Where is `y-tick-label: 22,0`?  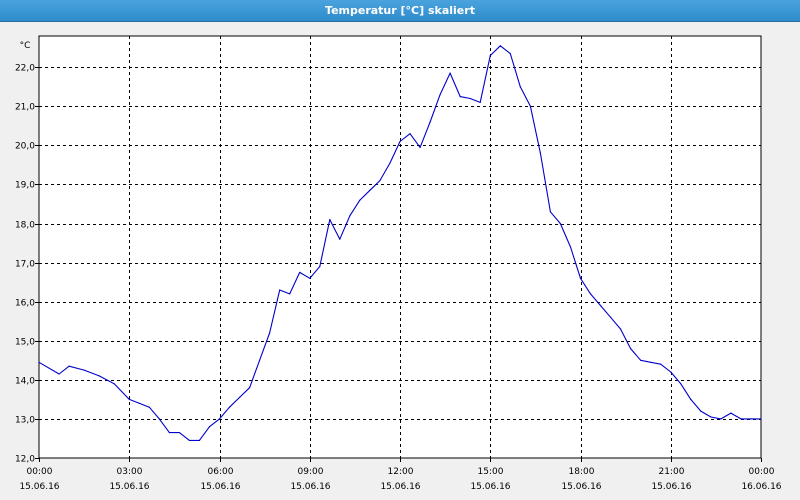 y-tick-label: 22,0 is located at coordinates (25, 69).